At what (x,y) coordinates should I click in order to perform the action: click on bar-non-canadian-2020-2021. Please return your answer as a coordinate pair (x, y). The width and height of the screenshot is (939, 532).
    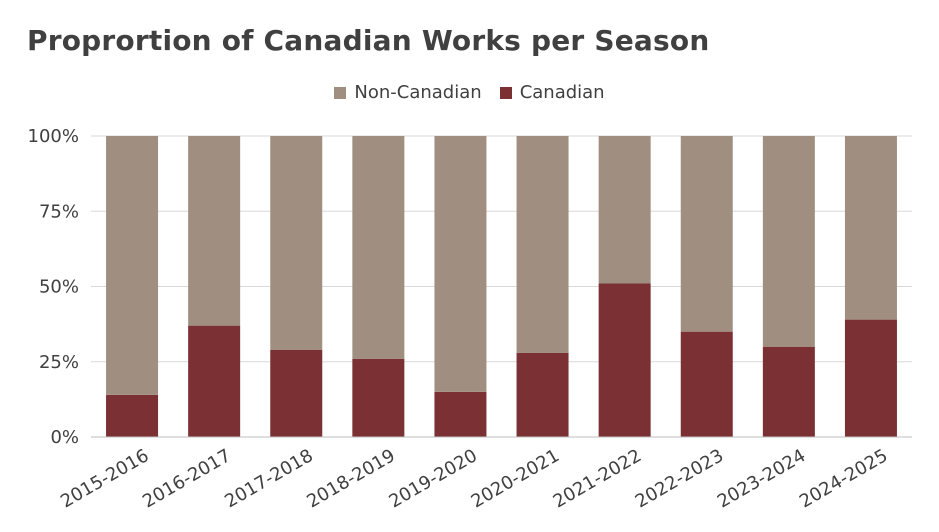
    Looking at the image, I should click on (542, 244).